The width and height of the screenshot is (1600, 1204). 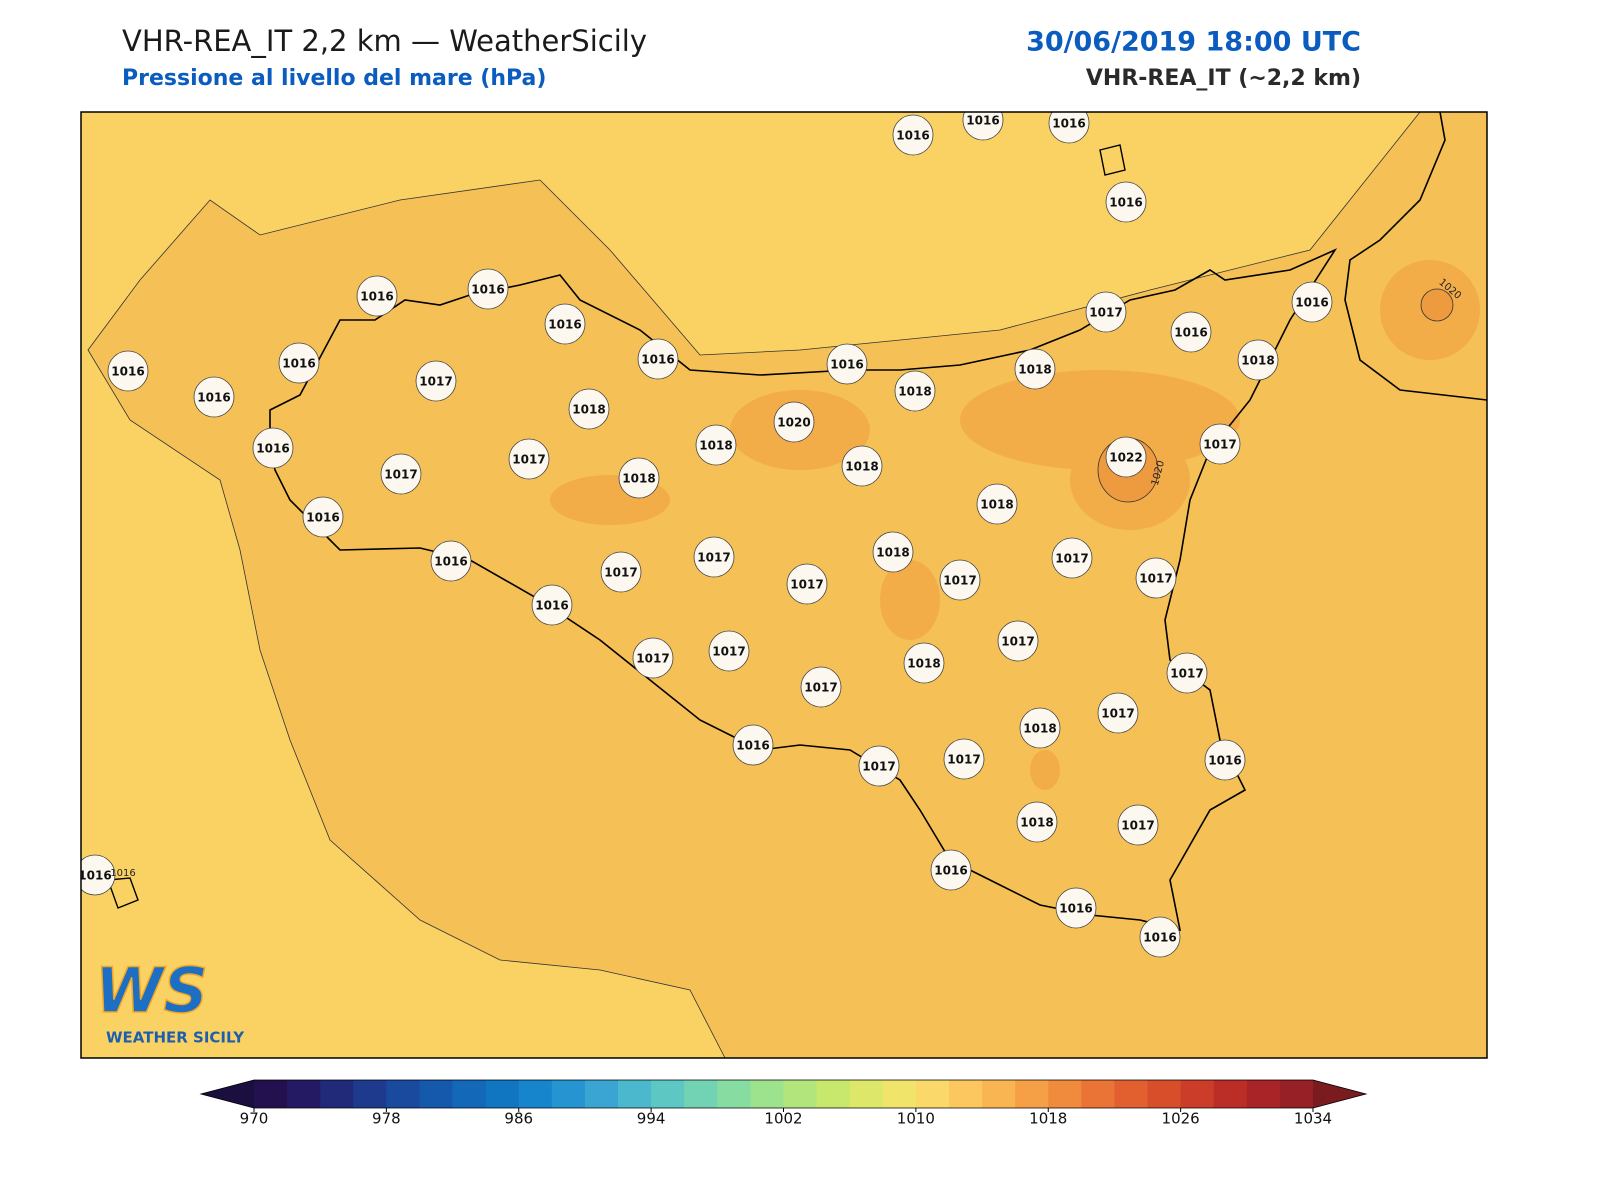 I want to click on model: VHR-REA_IT (~2,2 km), so click(x=1223, y=78).